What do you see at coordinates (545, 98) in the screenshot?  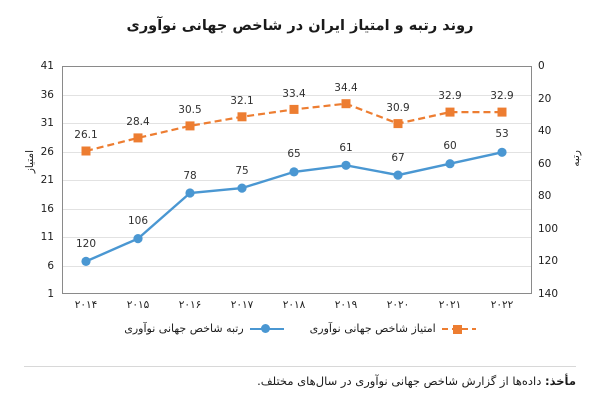 I see `y-tick-right: 20` at bounding box center [545, 98].